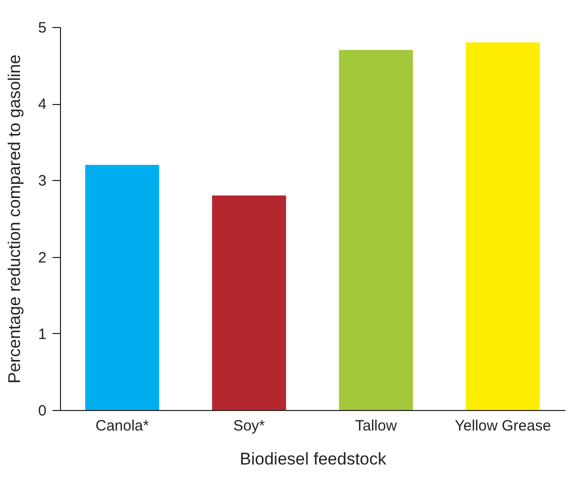 The height and width of the screenshot is (477, 584). Describe the element at coordinates (249, 426) in the screenshot. I see `x-tick-label: Soy*` at that location.